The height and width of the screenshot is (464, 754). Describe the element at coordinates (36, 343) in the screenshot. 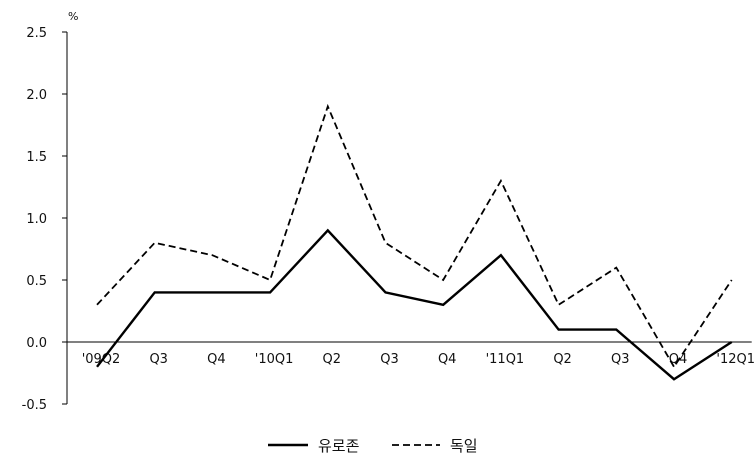

I see `y-tick-label: 0.0` at that location.